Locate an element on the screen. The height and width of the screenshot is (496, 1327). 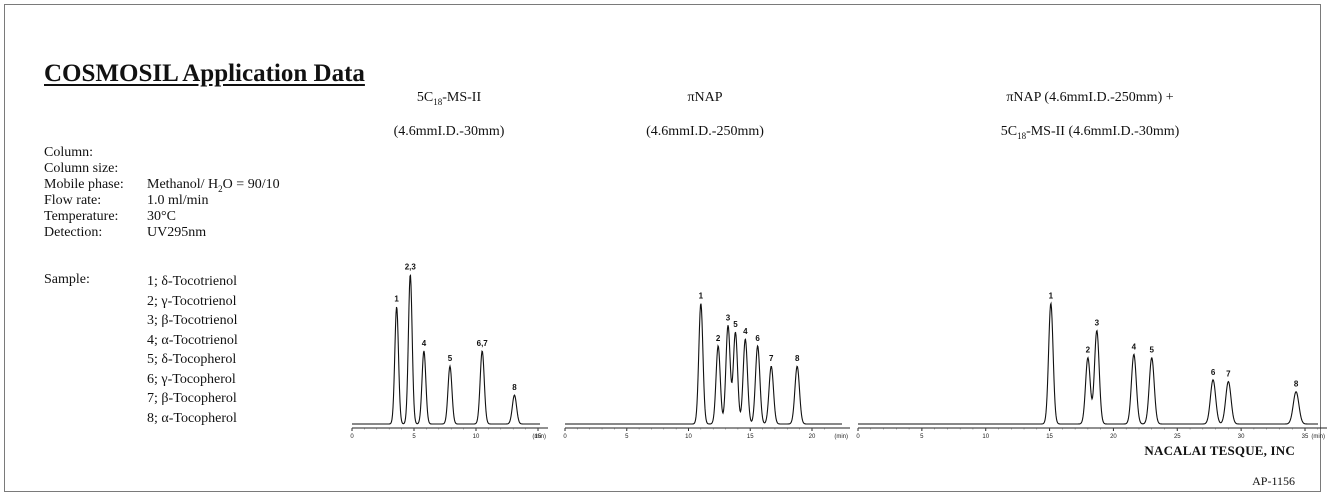
condition-label: Column size: is located at coordinates (81, 168).